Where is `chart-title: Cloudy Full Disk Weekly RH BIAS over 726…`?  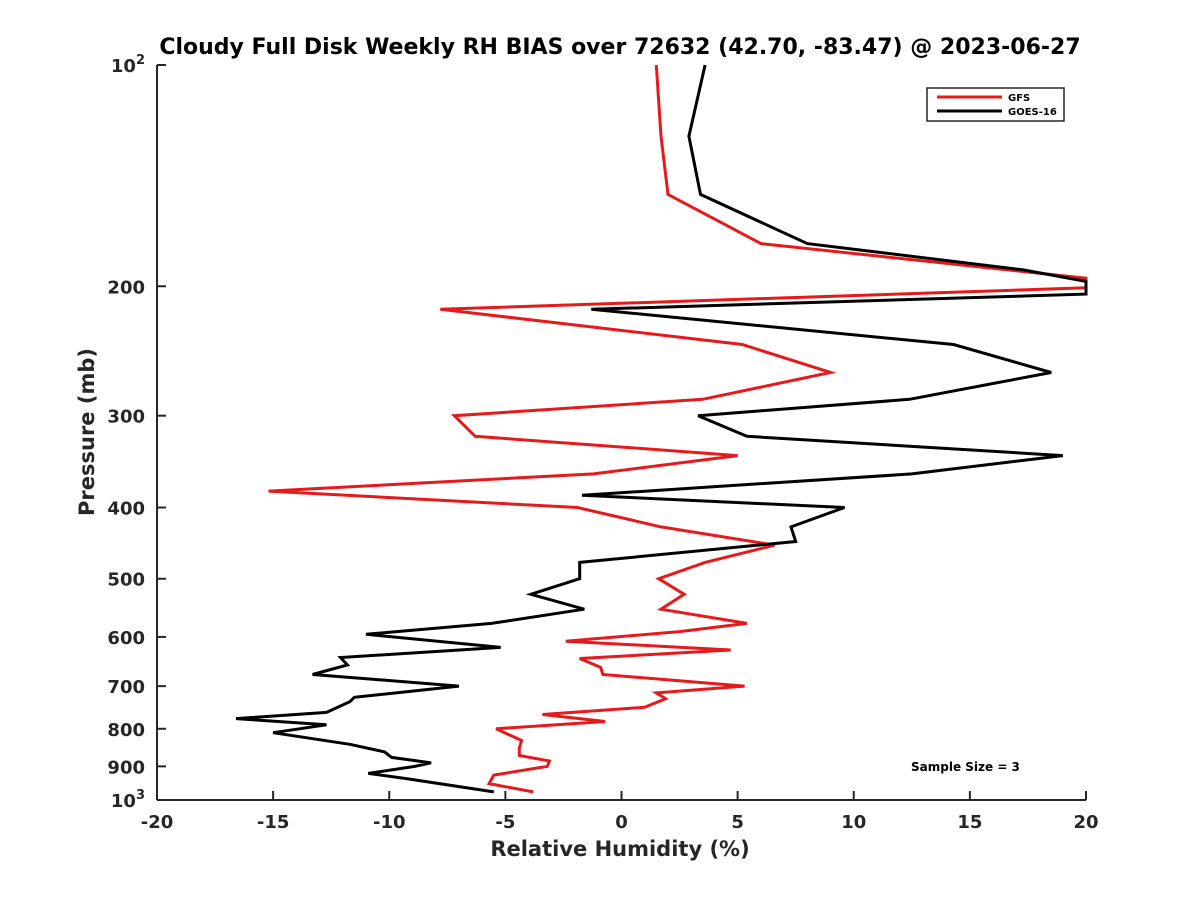
chart-title: Cloudy Full Disk Weekly RH BIAS over 726… is located at coordinates (619, 47).